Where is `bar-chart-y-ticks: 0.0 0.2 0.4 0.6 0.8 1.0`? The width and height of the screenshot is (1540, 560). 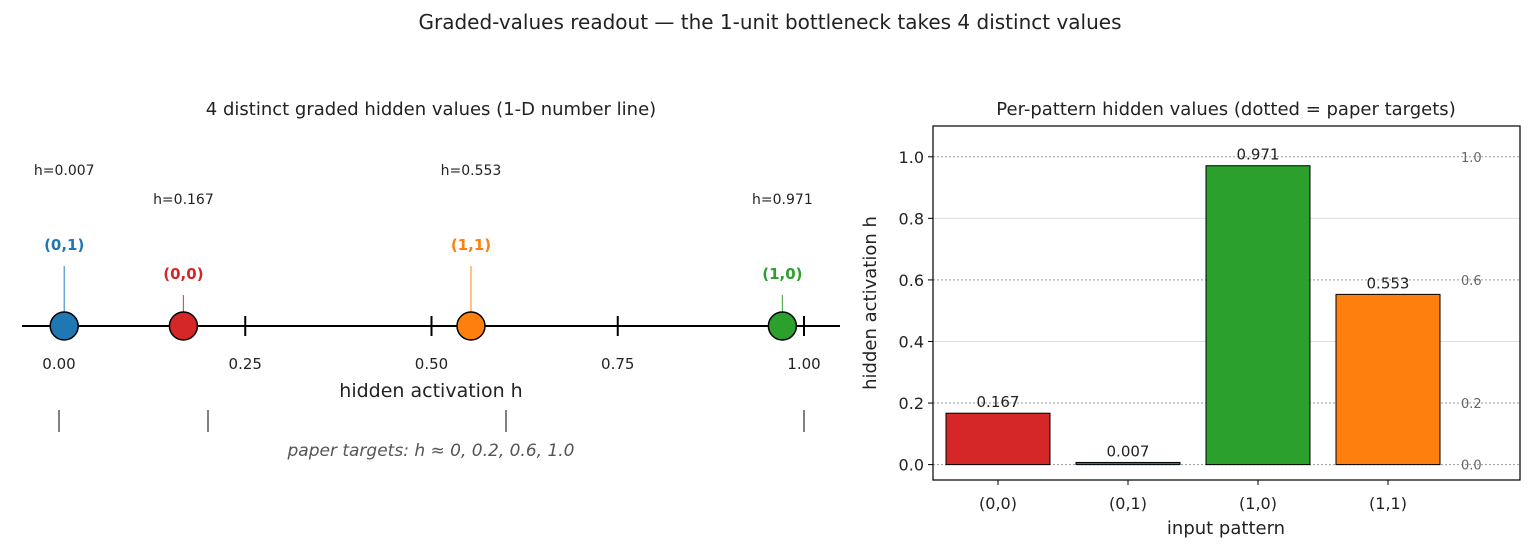
bar-chart-y-ticks: 0.0 0.2 0.4 0.6 0.8 1.0 is located at coordinates (916, 311).